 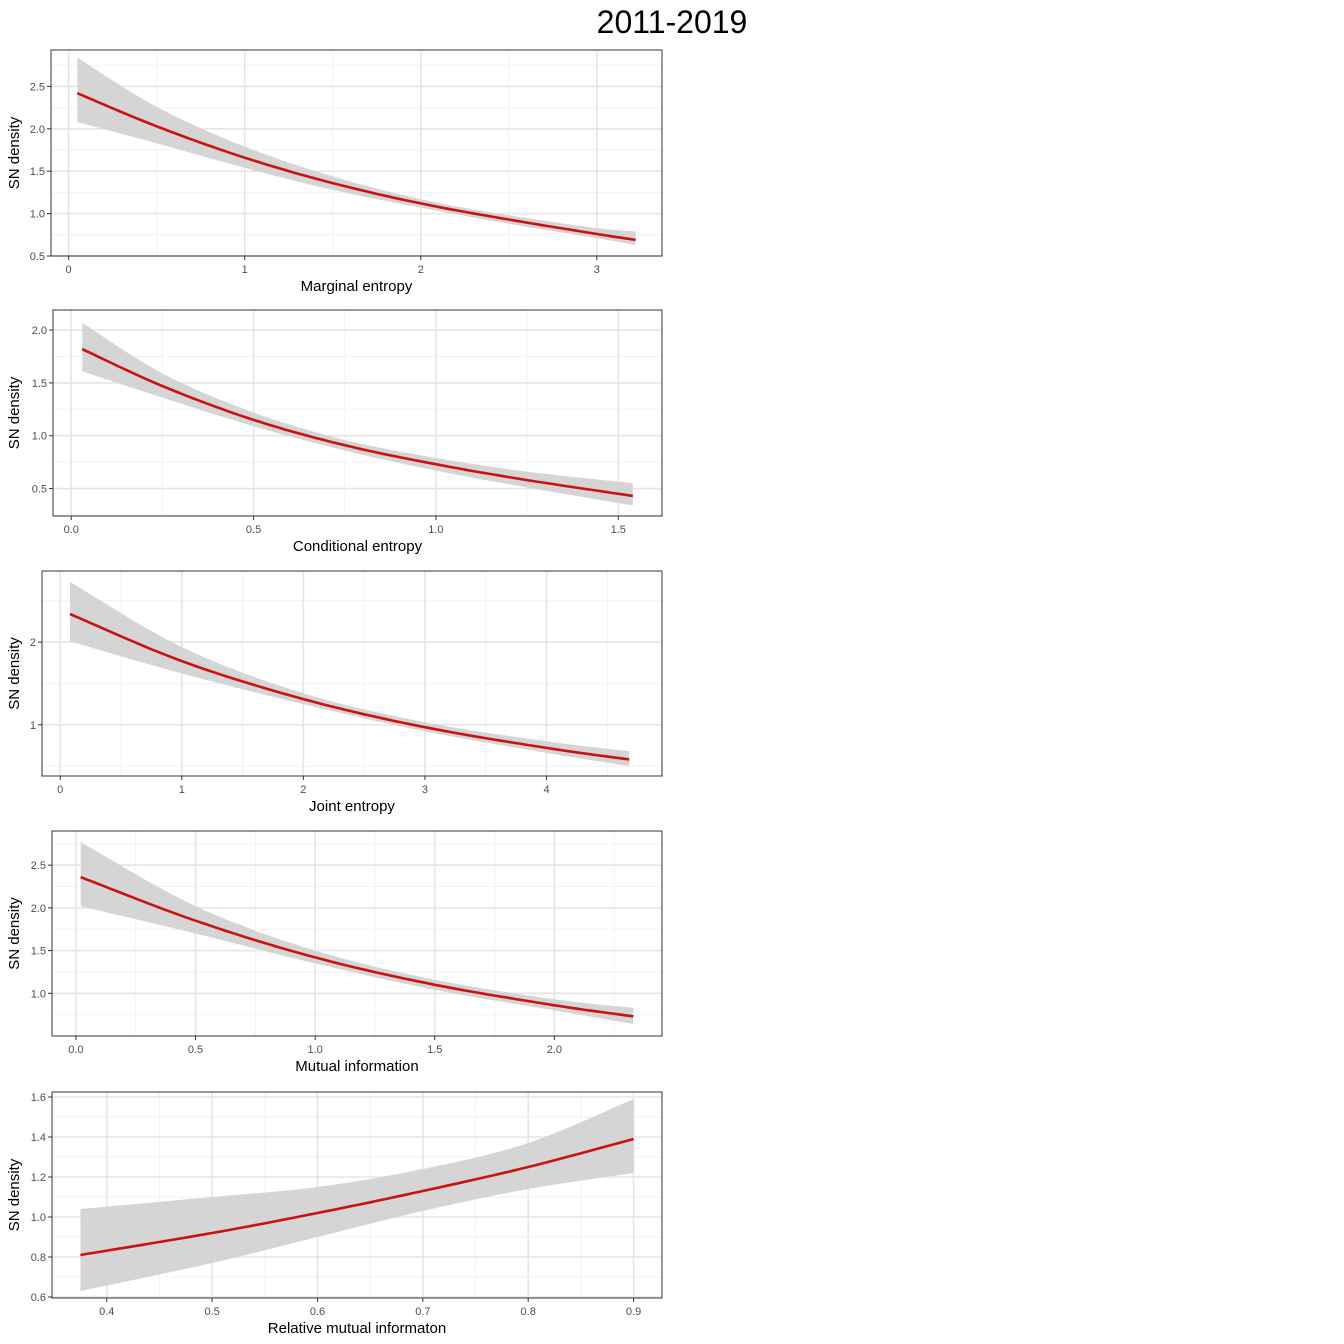 I want to click on y-tick-label: 2, so click(x=33, y=643).